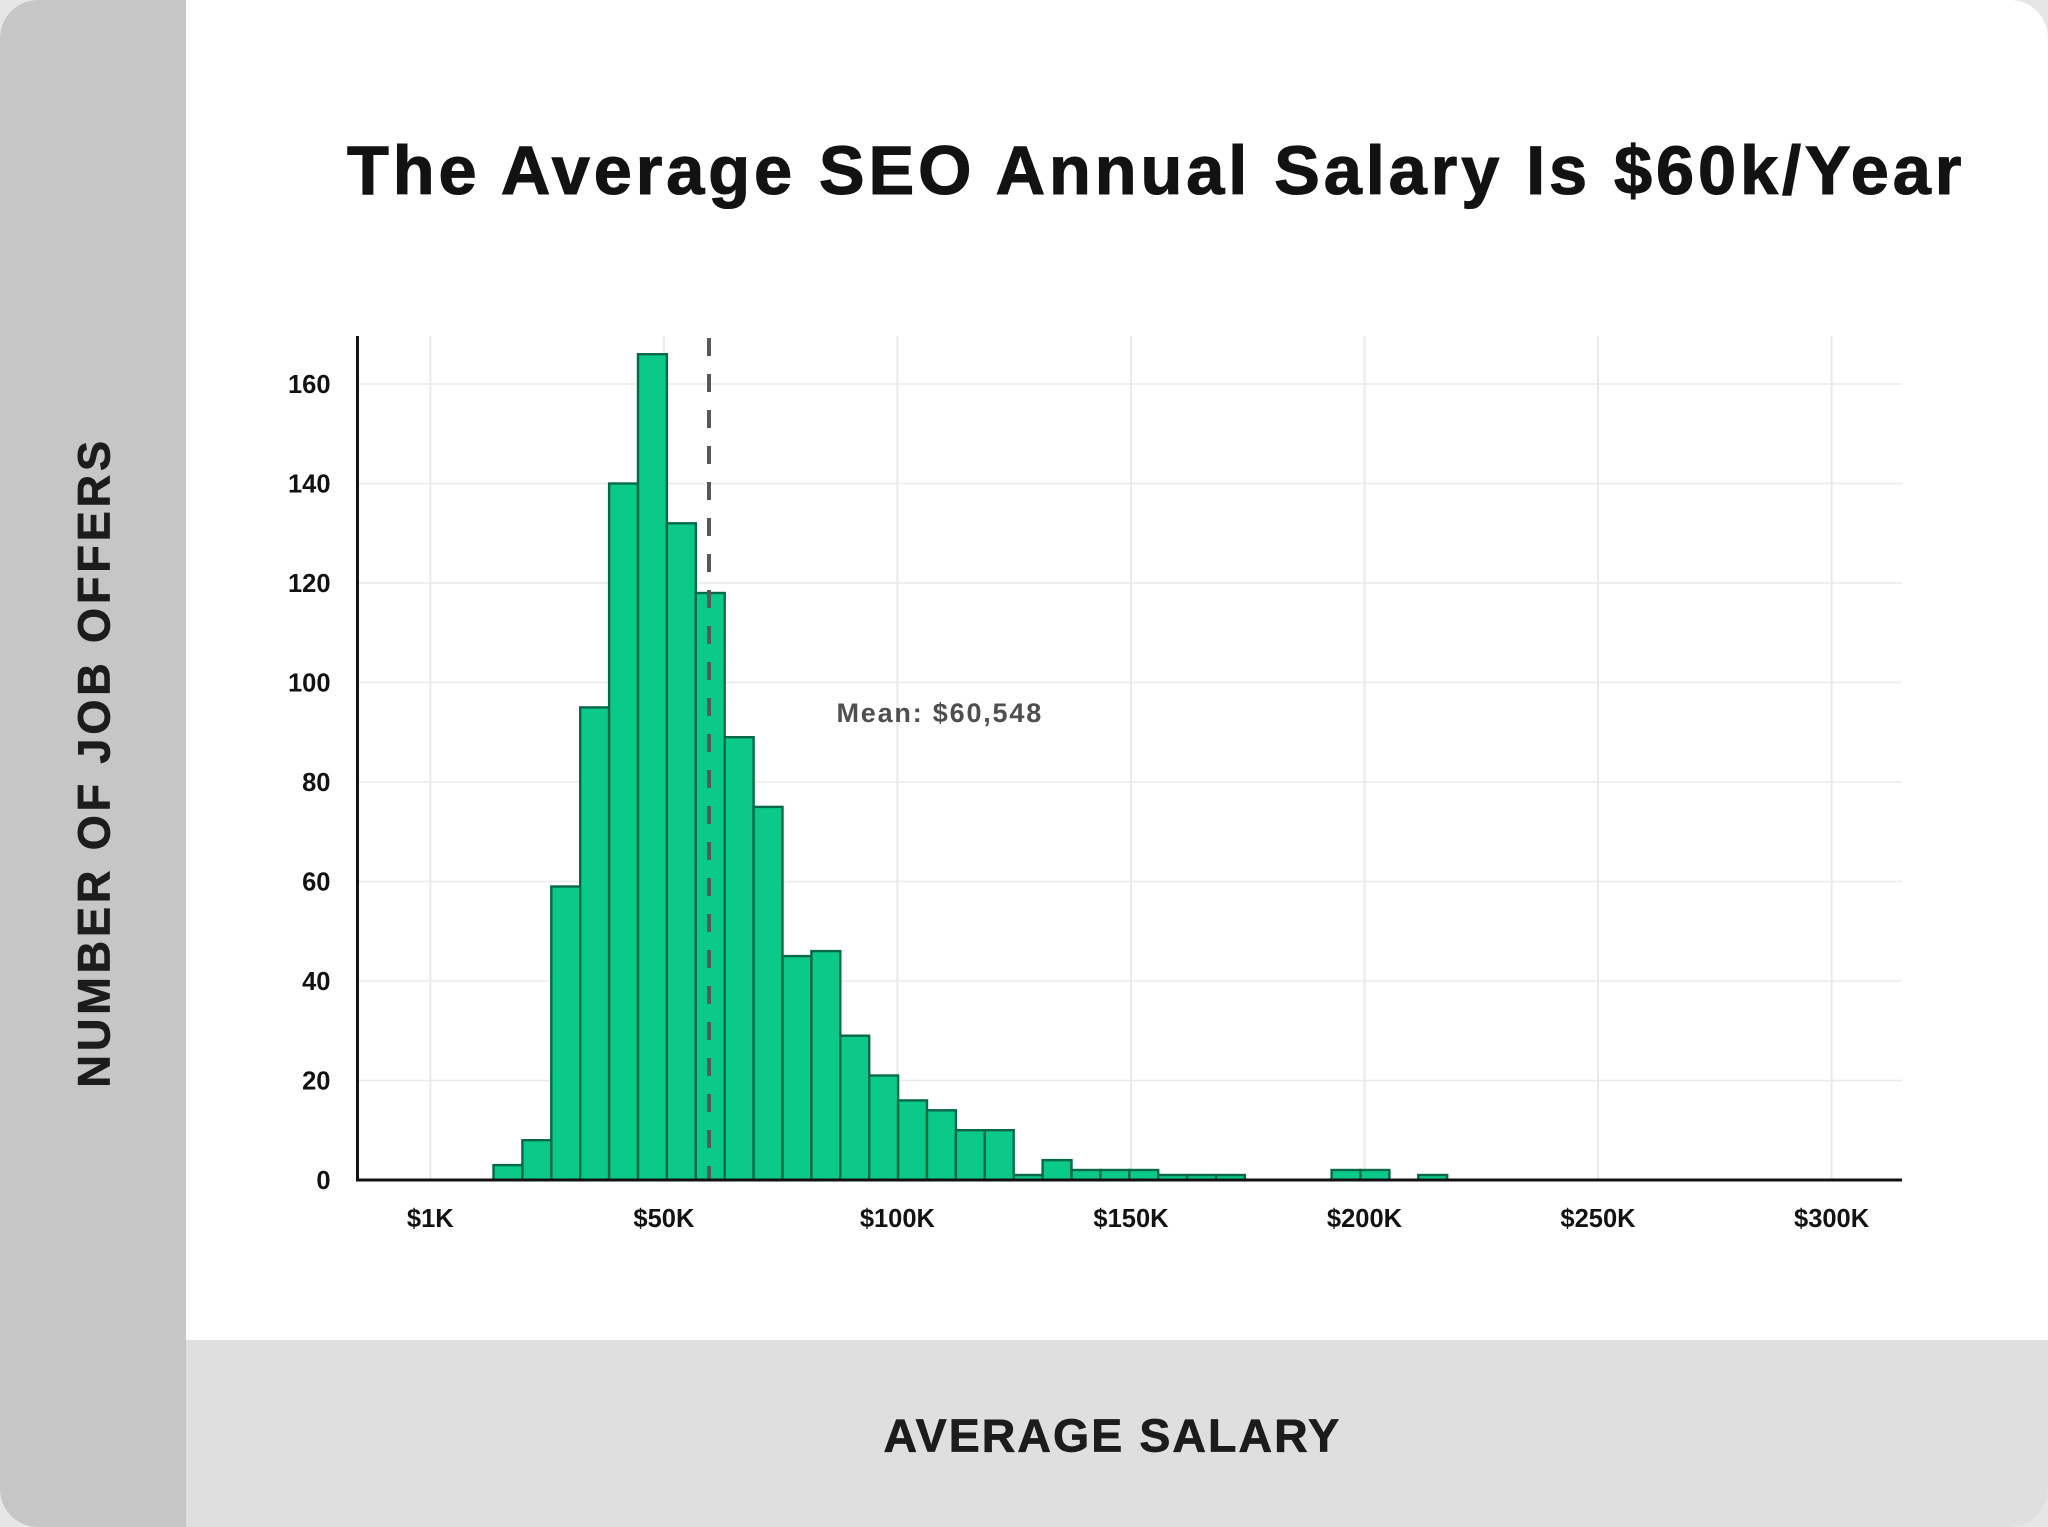  What do you see at coordinates (1832, 1219) in the screenshot?
I see `svg-text: $300K` at bounding box center [1832, 1219].